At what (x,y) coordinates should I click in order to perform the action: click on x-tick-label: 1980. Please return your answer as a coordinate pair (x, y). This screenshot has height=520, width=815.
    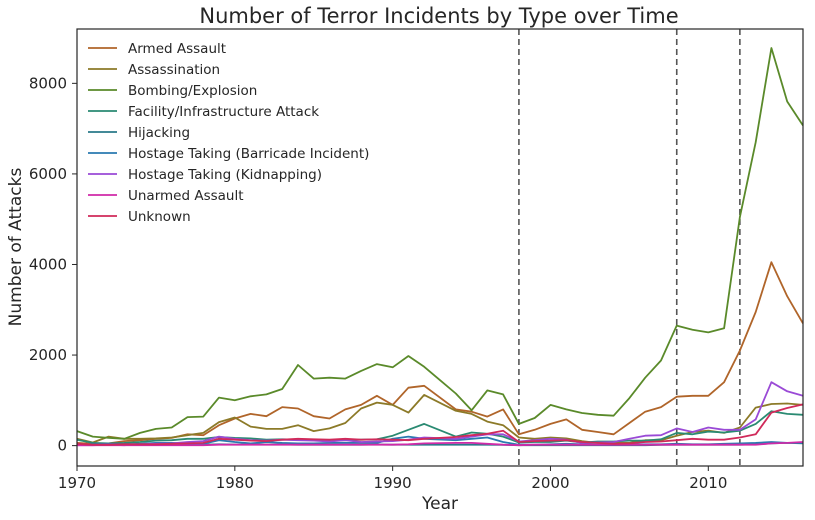
    Looking at the image, I should click on (235, 483).